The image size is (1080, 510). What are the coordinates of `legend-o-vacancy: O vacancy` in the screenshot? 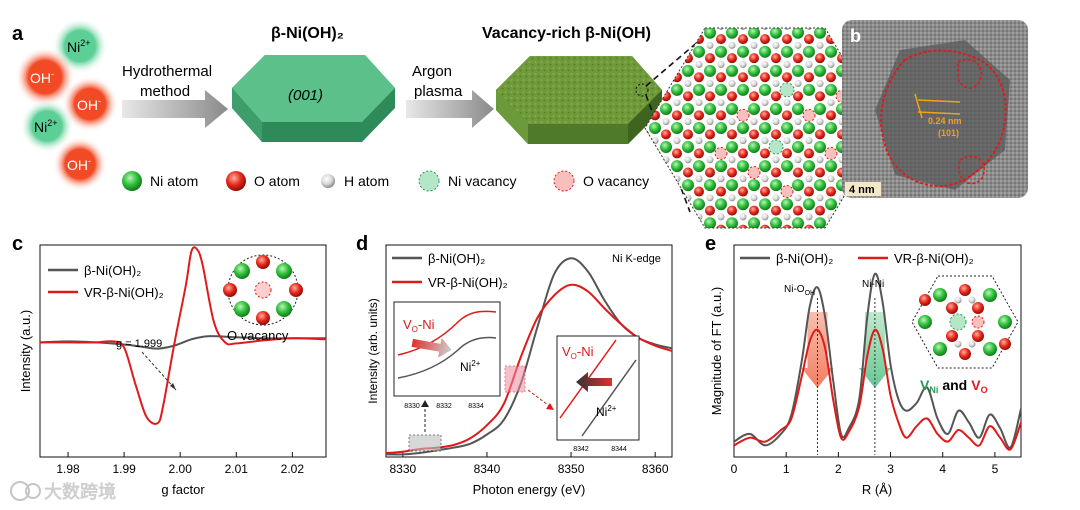 It's located at (601, 181).